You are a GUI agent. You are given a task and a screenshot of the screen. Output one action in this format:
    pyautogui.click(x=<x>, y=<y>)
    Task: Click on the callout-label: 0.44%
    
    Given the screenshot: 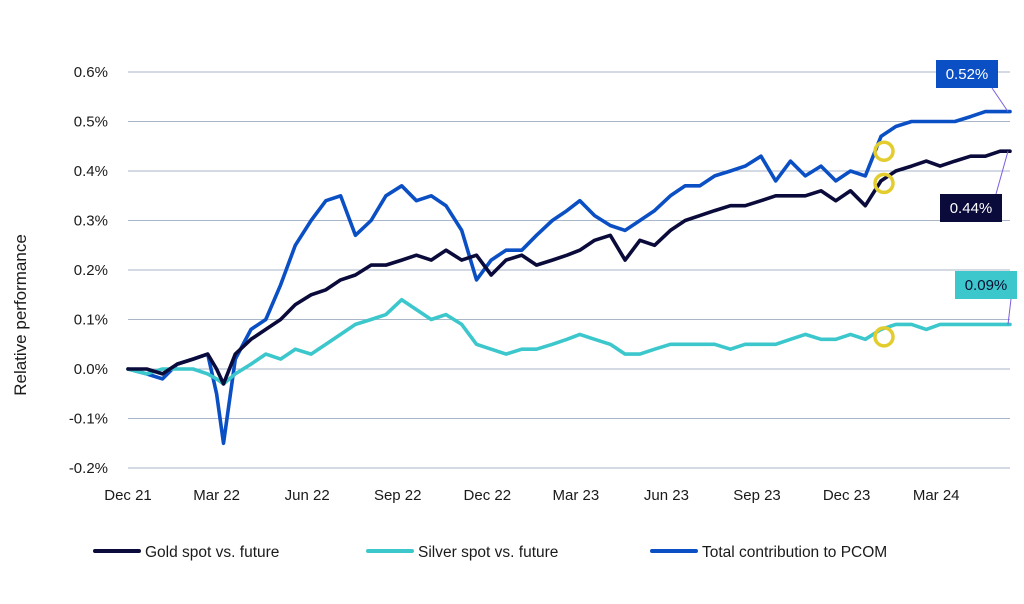 What is the action you would take?
    pyautogui.click(x=971, y=208)
    